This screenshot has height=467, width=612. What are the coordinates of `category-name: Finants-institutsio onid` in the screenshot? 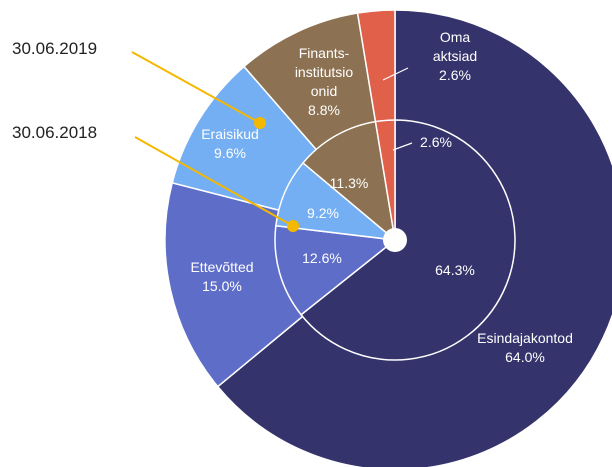 It's located at (324, 72).